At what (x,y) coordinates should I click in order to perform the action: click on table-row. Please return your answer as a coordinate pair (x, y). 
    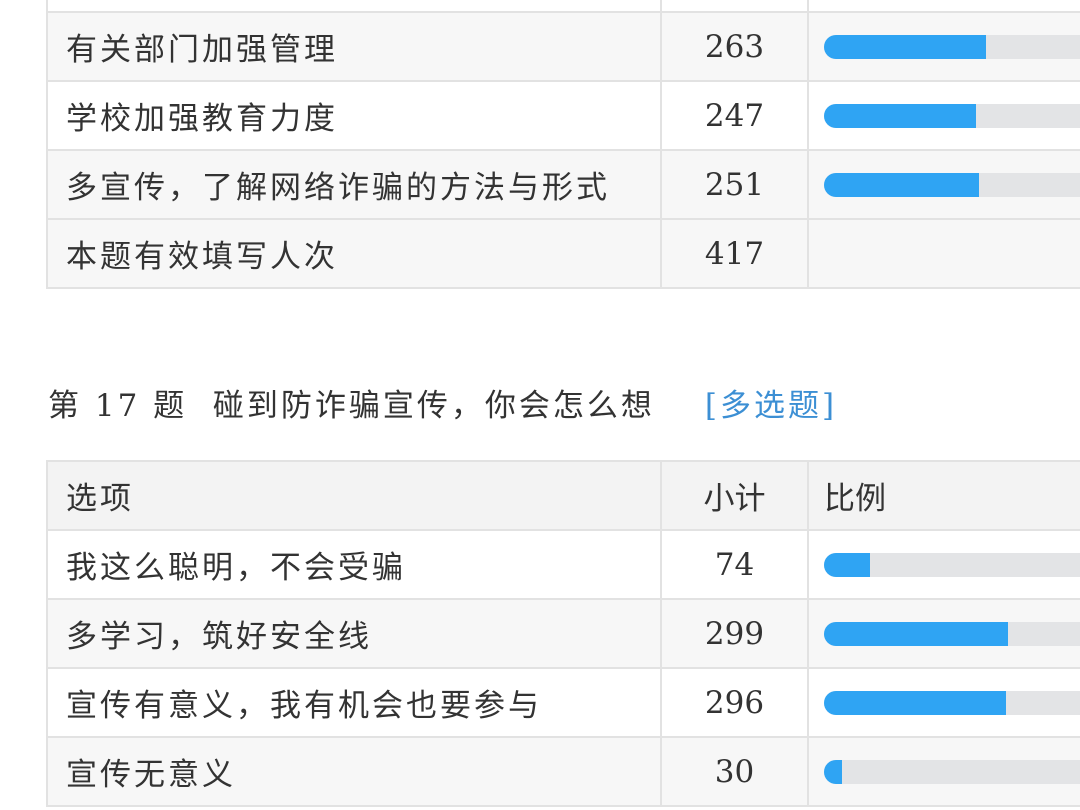
    Looking at the image, I should click on (563, 6).